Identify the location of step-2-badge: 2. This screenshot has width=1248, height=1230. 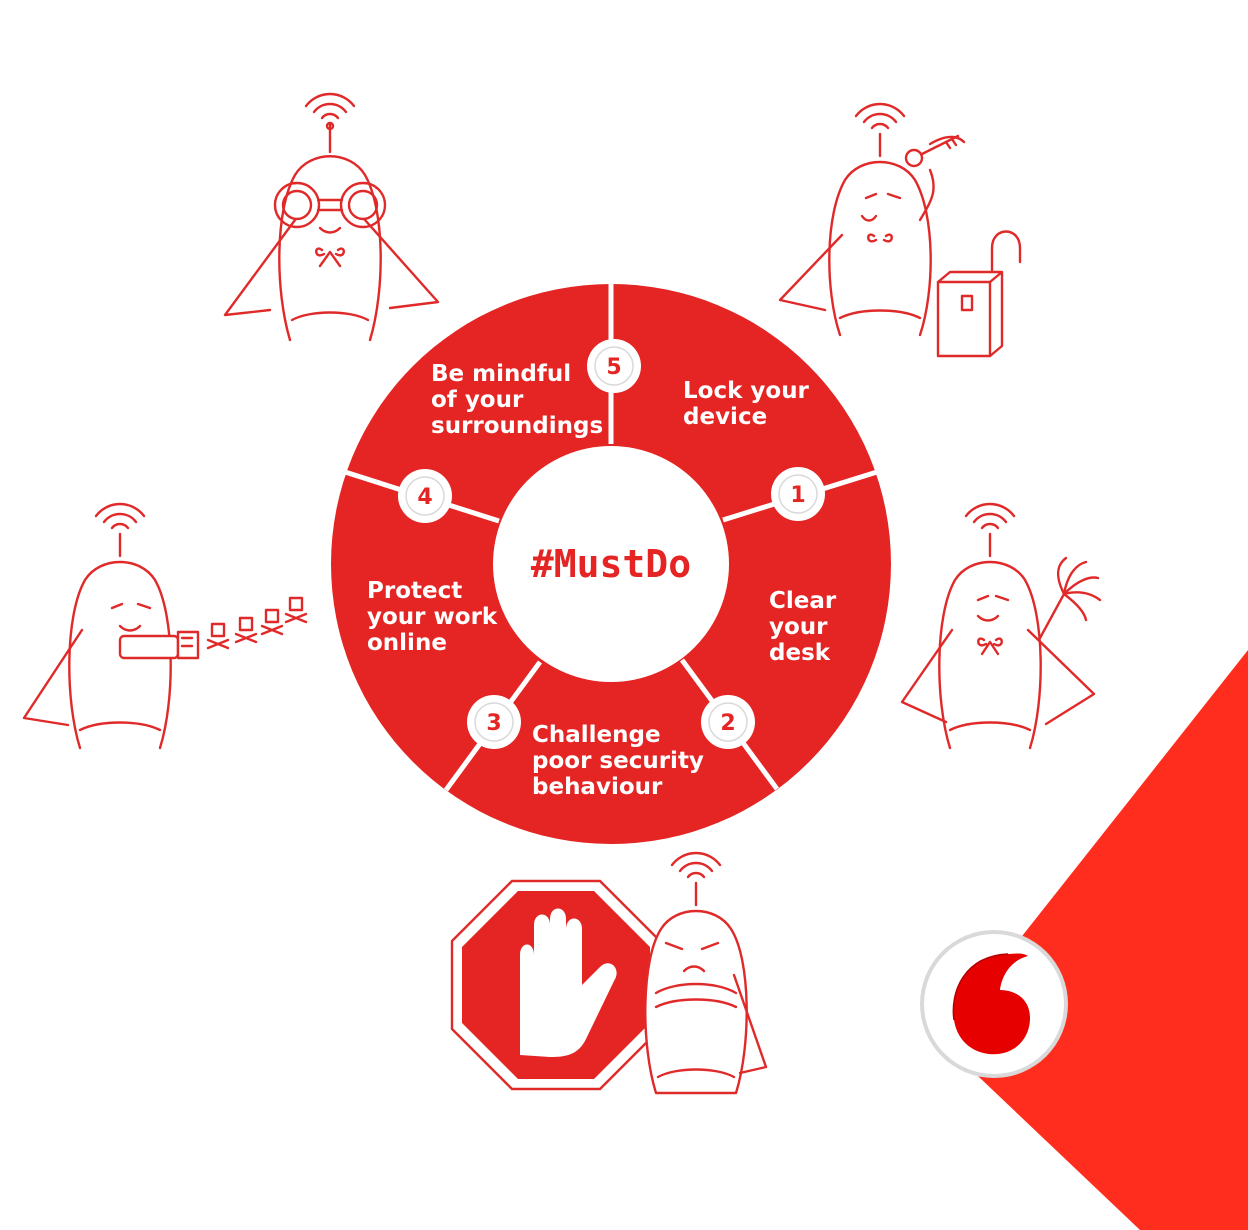
(728, 722).